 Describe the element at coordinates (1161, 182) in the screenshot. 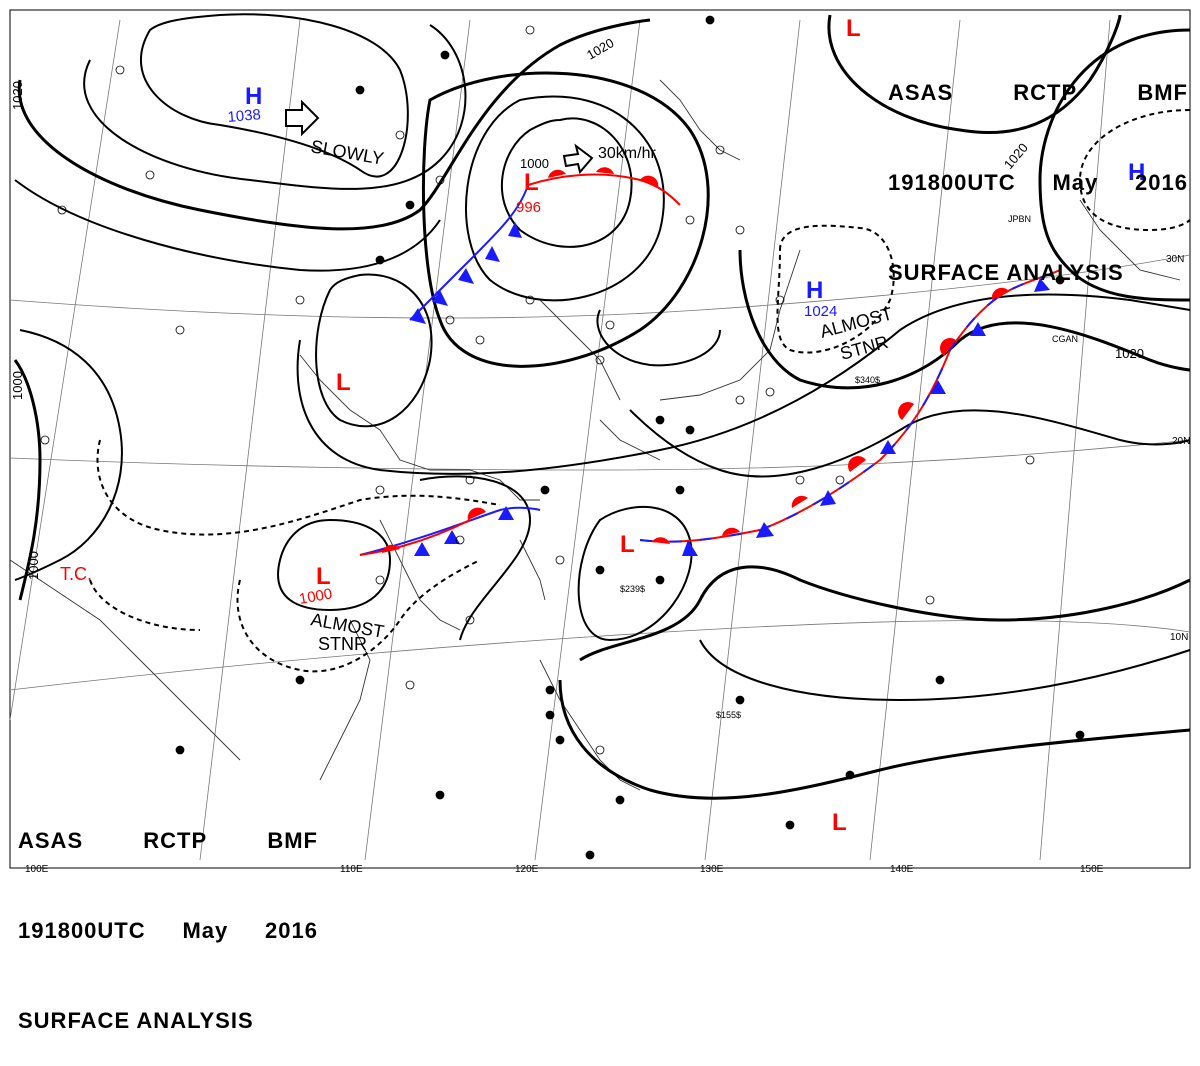

I see `header-top-year: 2016` at that location.